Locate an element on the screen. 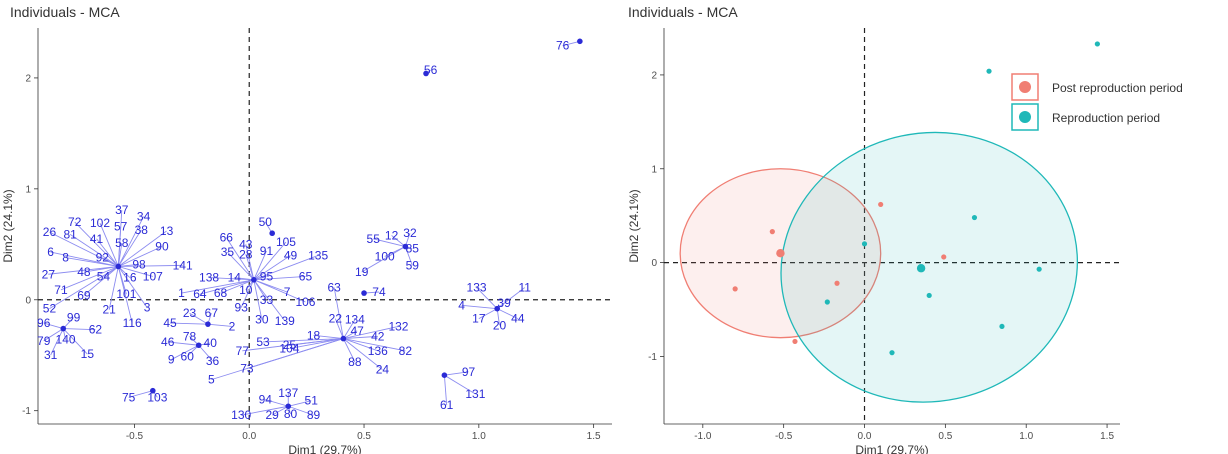  individual-label: 96 is located at coordinates (44, 323).